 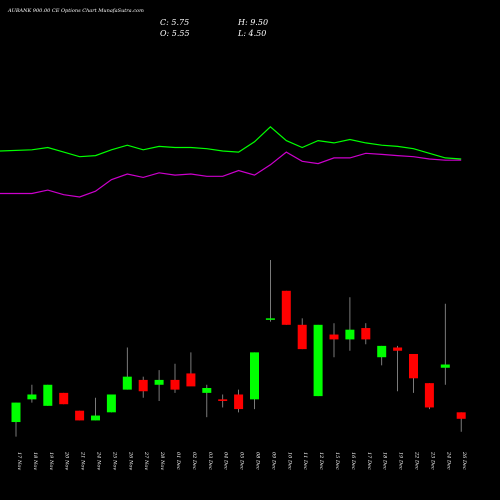 I want to click on x-tick-label: 17 Dec, so click(x=369, y=461).